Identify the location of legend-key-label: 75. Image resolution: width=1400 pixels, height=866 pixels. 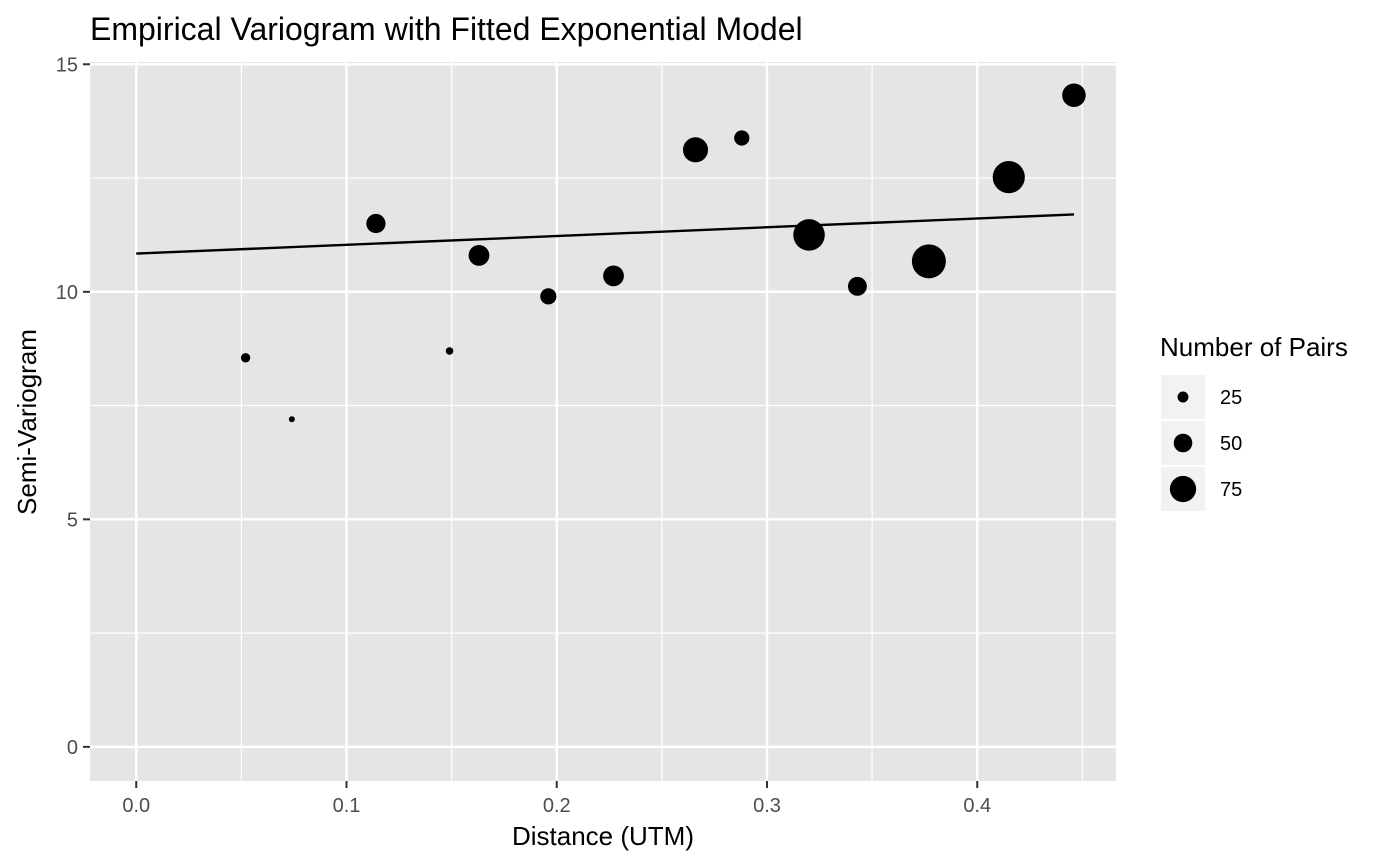
(1231, 490).